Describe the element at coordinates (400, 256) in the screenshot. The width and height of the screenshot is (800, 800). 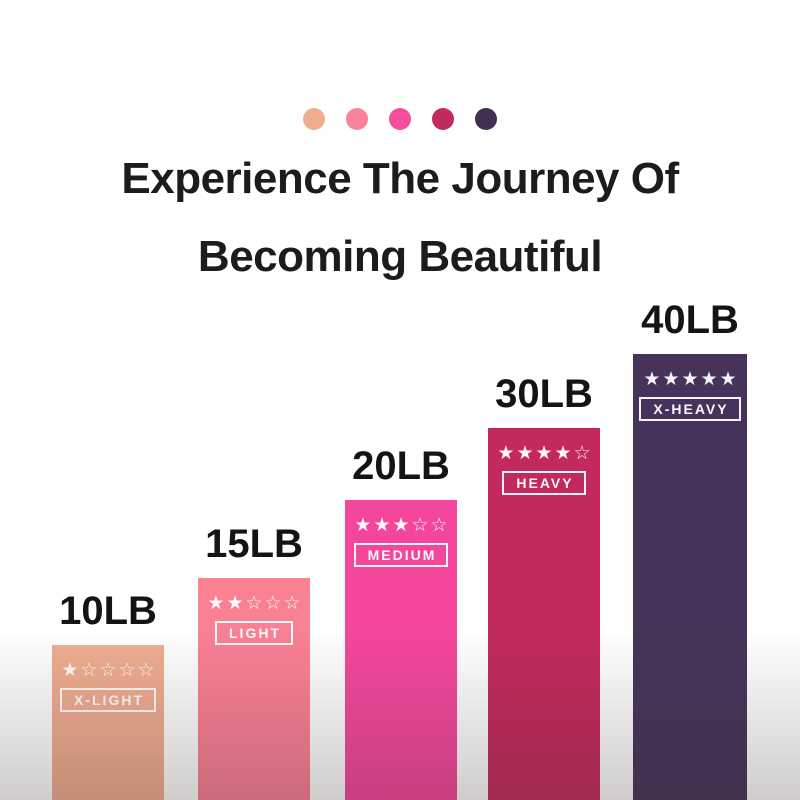
I see `title-line-2: Becoming Beautiful` at that location.